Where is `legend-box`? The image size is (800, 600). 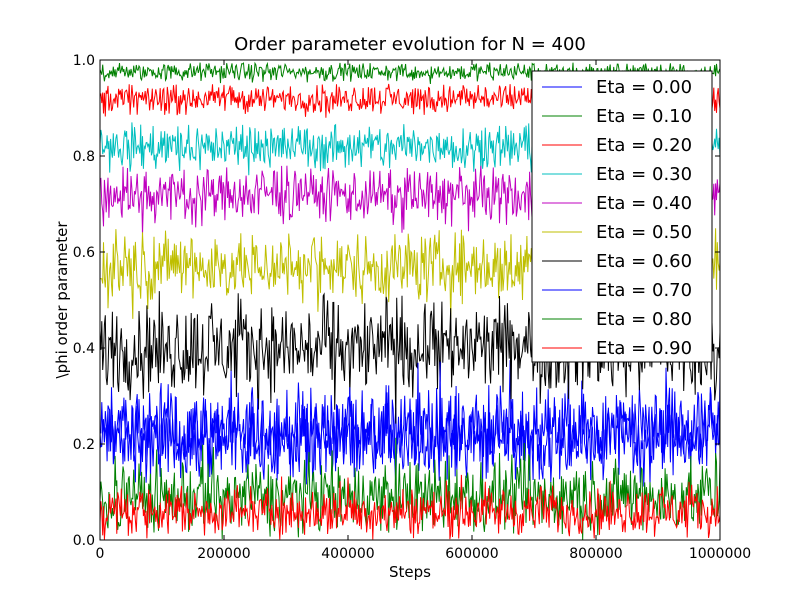 legend-box is located at coordinates (622, 216).